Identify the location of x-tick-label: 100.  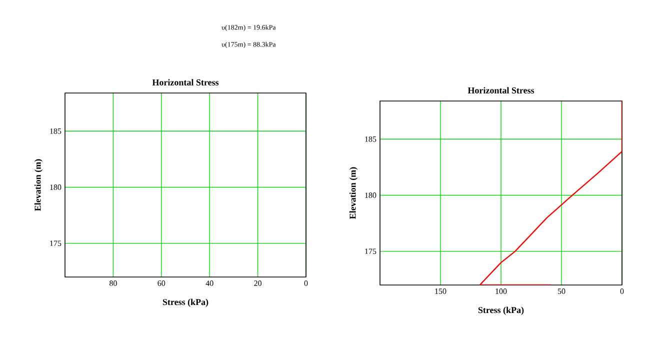
(501, 291).